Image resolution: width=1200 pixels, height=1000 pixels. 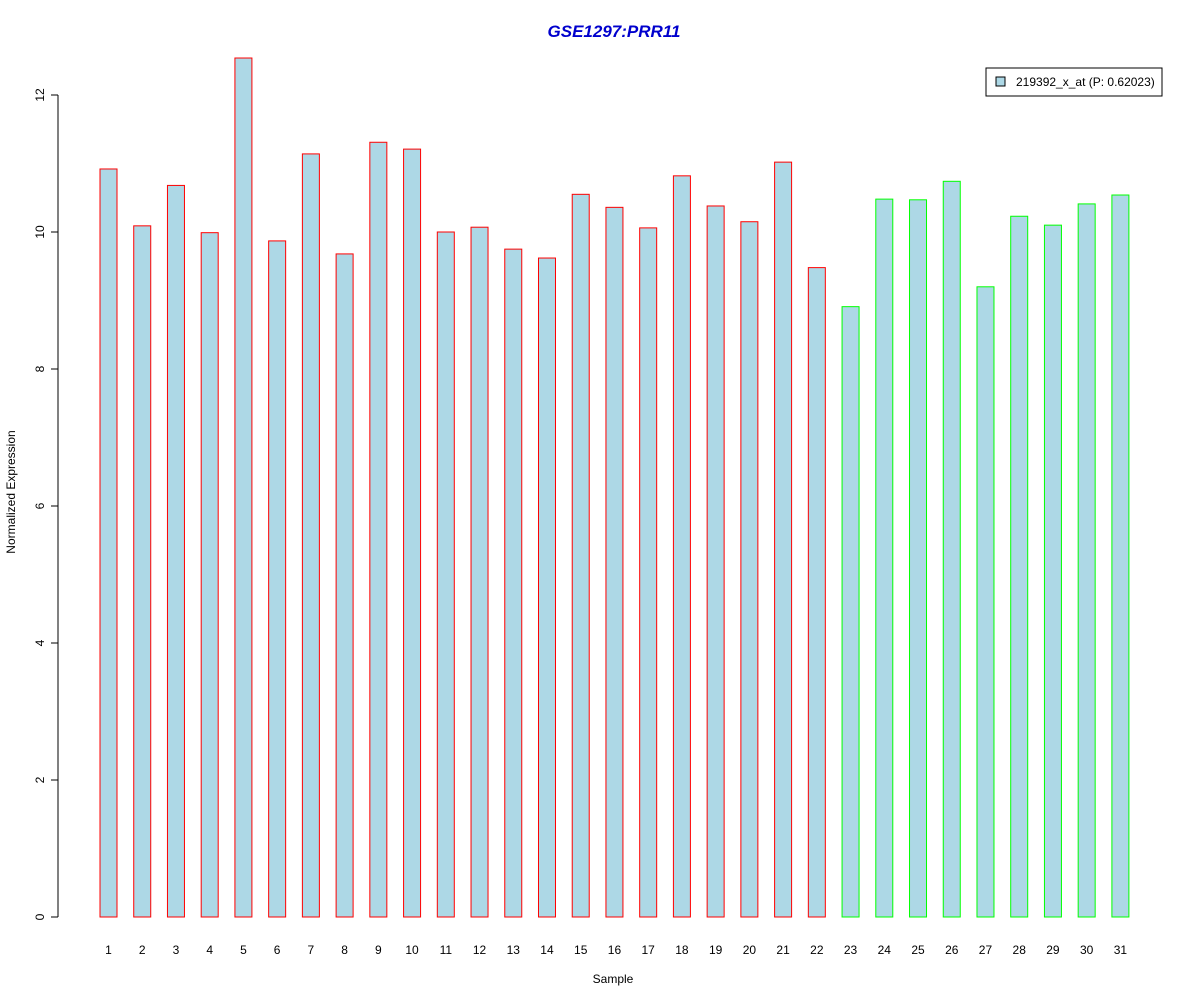 I want to click on legend-swatch, so click(x=1000, y=81).